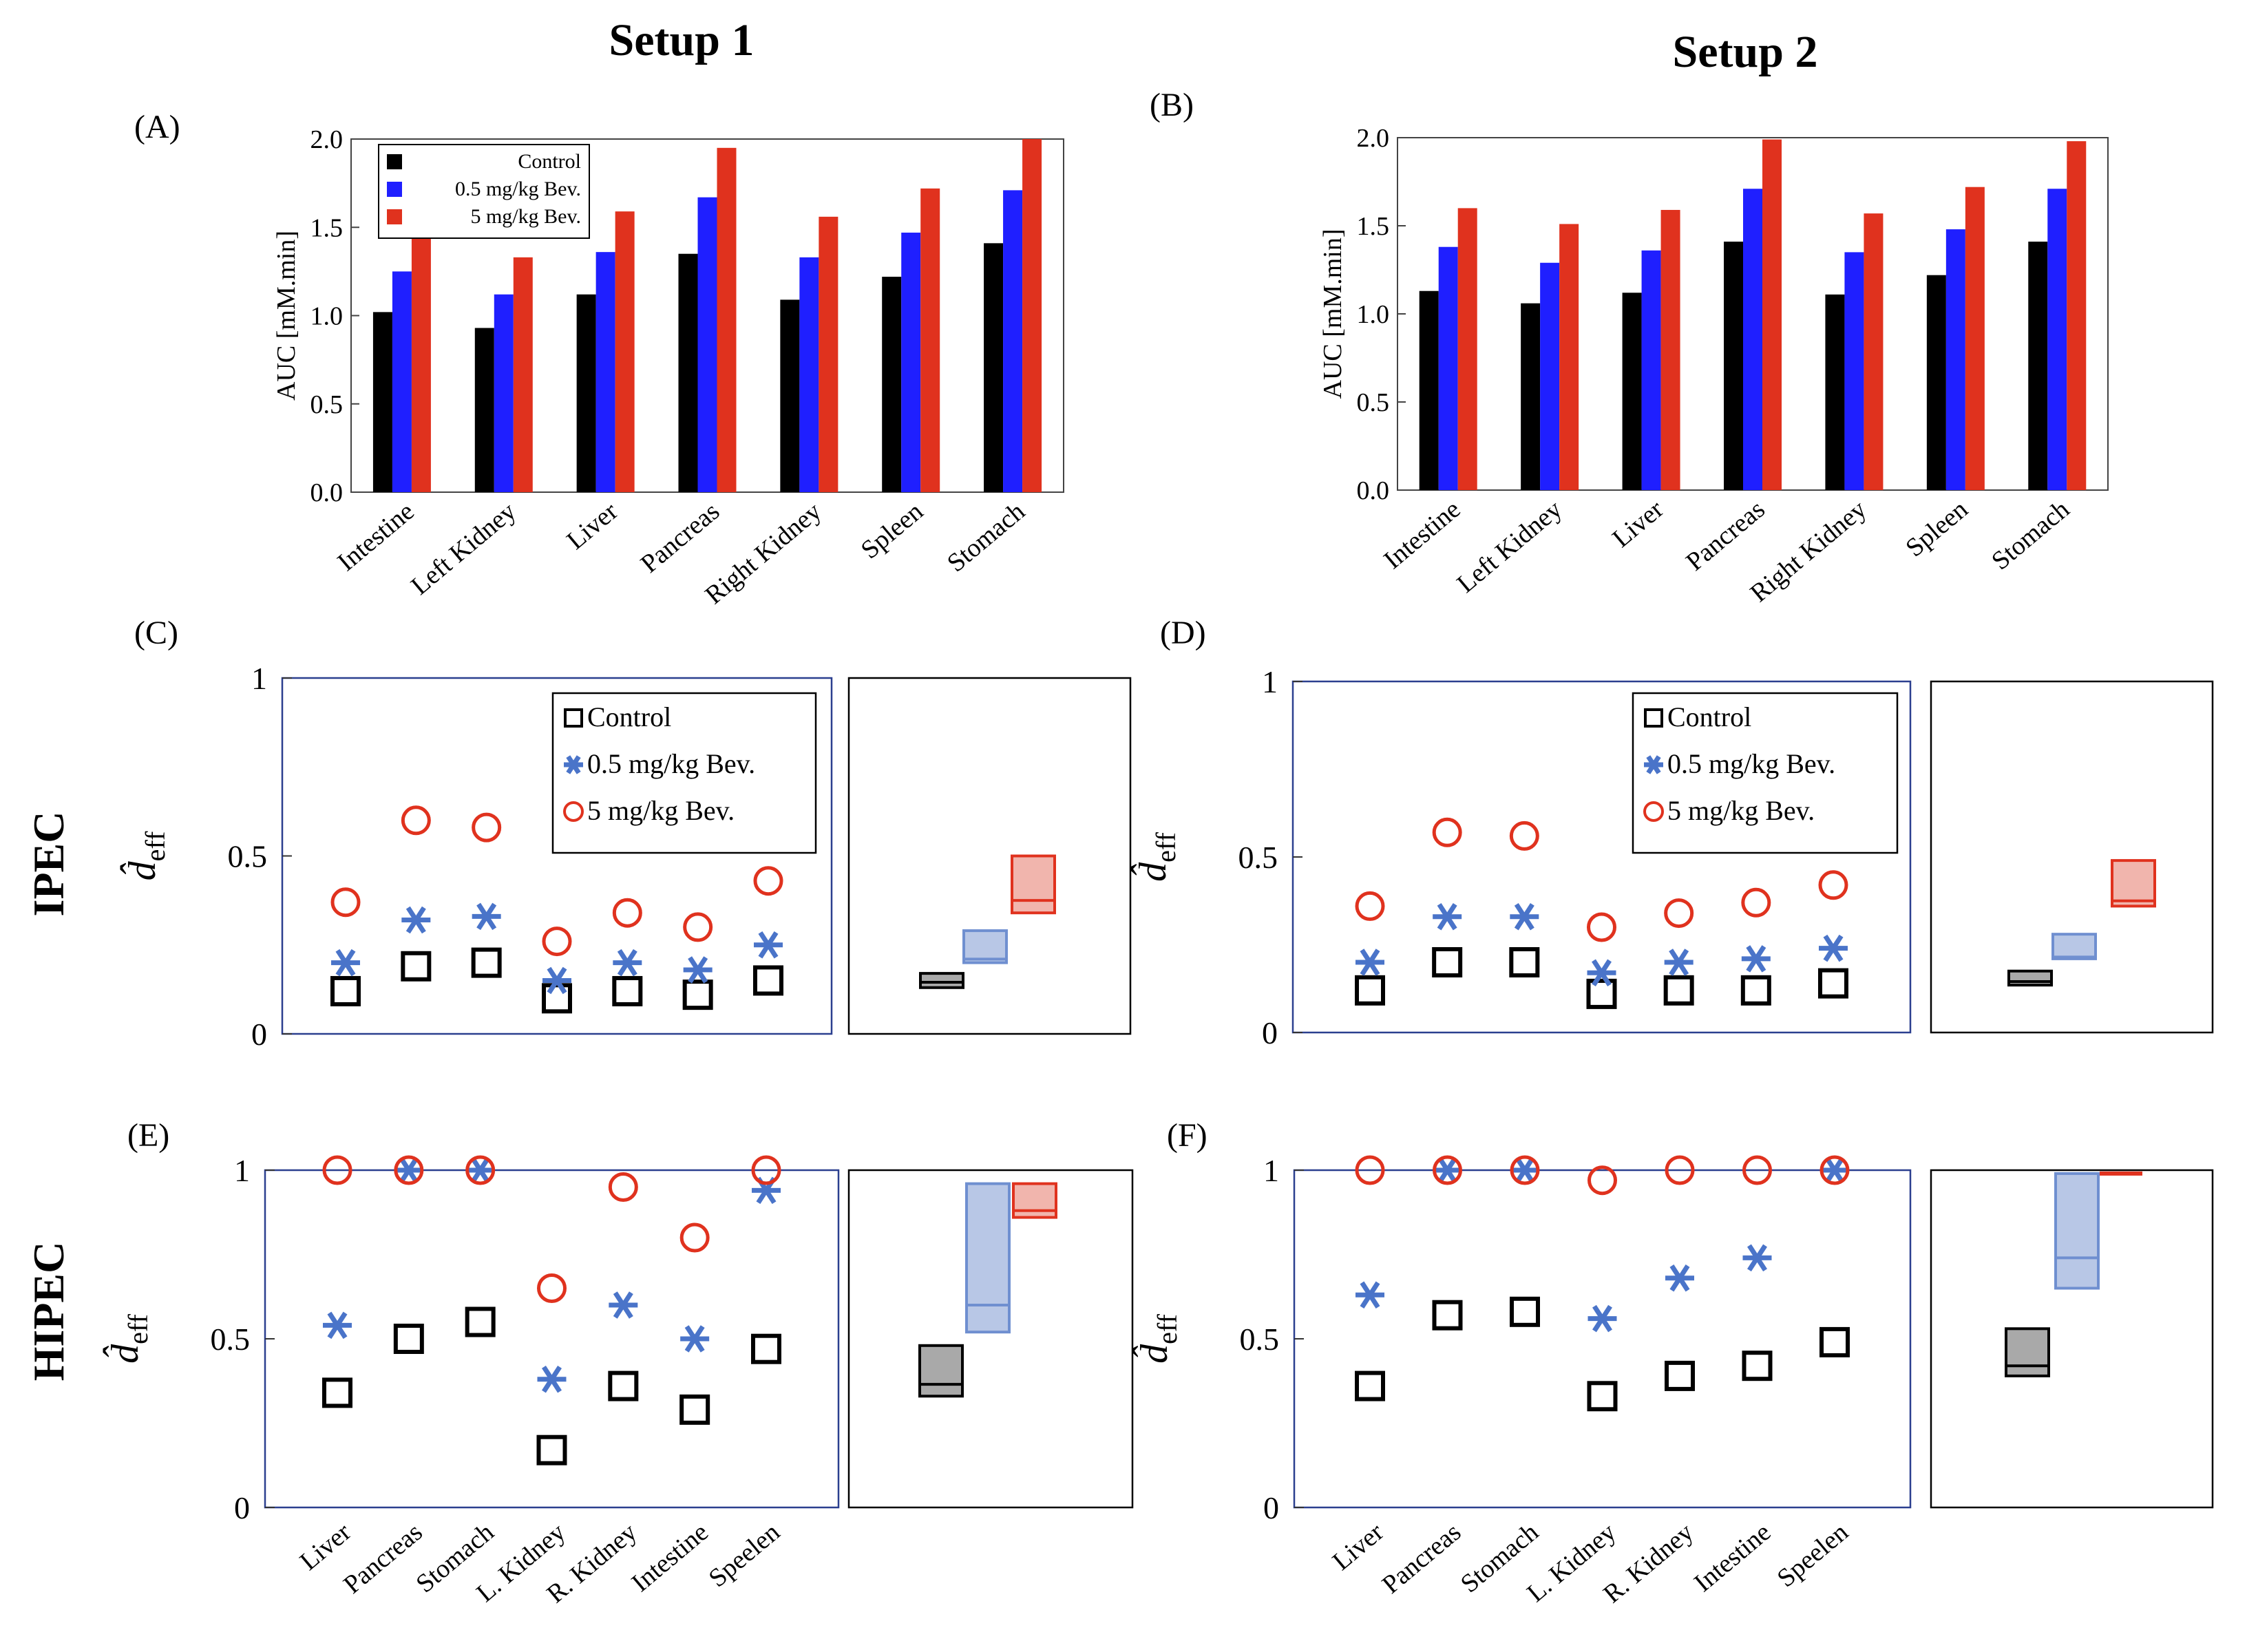 The image size is (2247, 1652). I want to click on panel-label-f: (F), so click(1187, 1135).